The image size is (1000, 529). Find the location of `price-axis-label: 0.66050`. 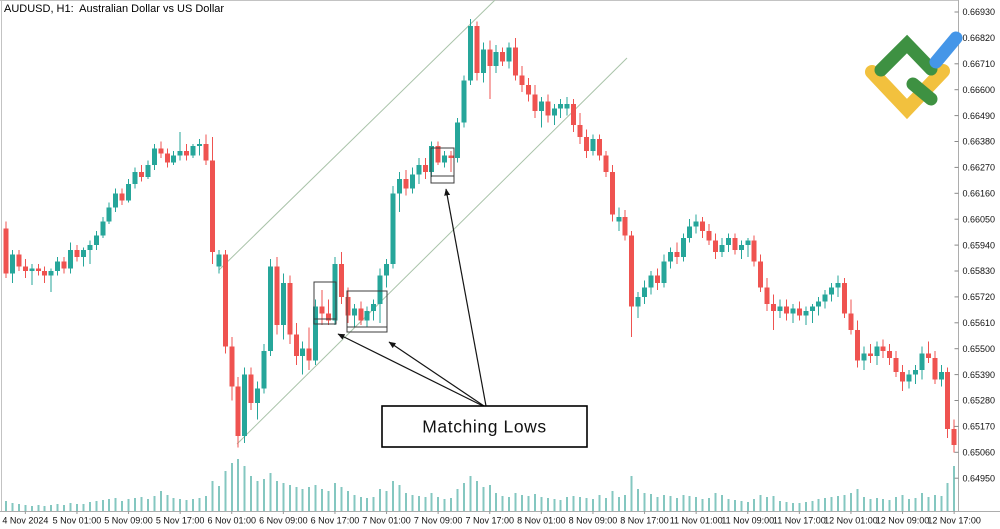

price-axis-label: 0.66050 is located at coordinates (979, 219).